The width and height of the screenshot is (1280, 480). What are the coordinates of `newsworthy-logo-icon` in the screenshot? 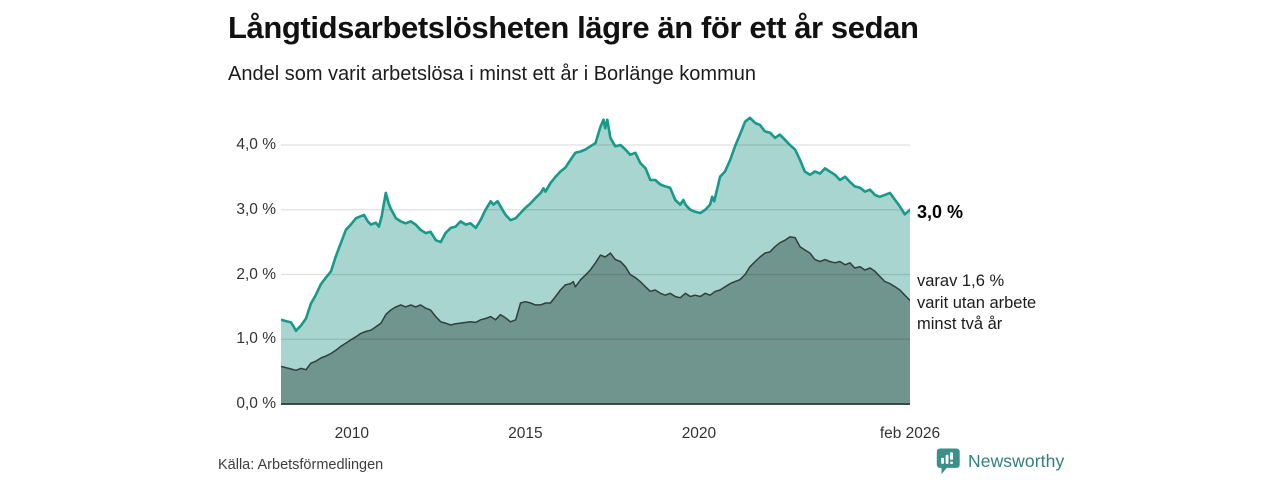 It's located at (948, 461).